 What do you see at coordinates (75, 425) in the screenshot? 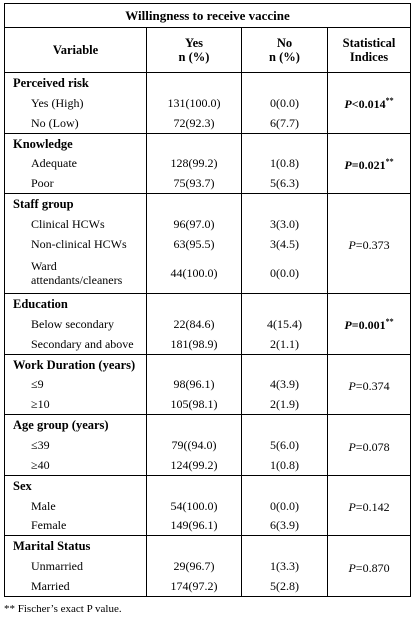
I see `group-name: Age group (years)` at bounding box center [75, 425].